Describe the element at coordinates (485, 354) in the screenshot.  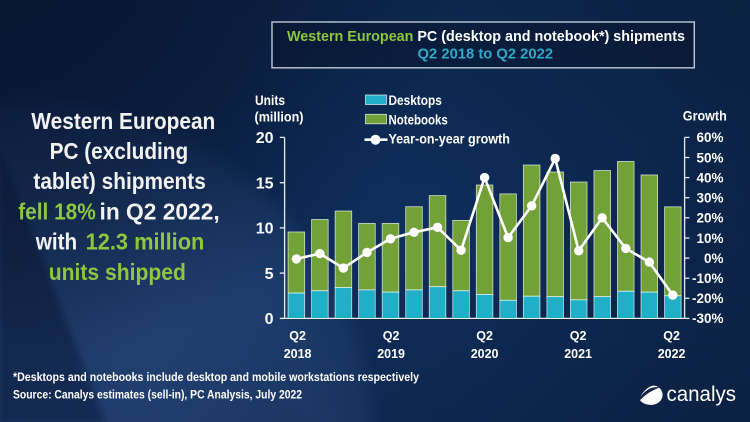
I see `svg-text: 2020` at that location.